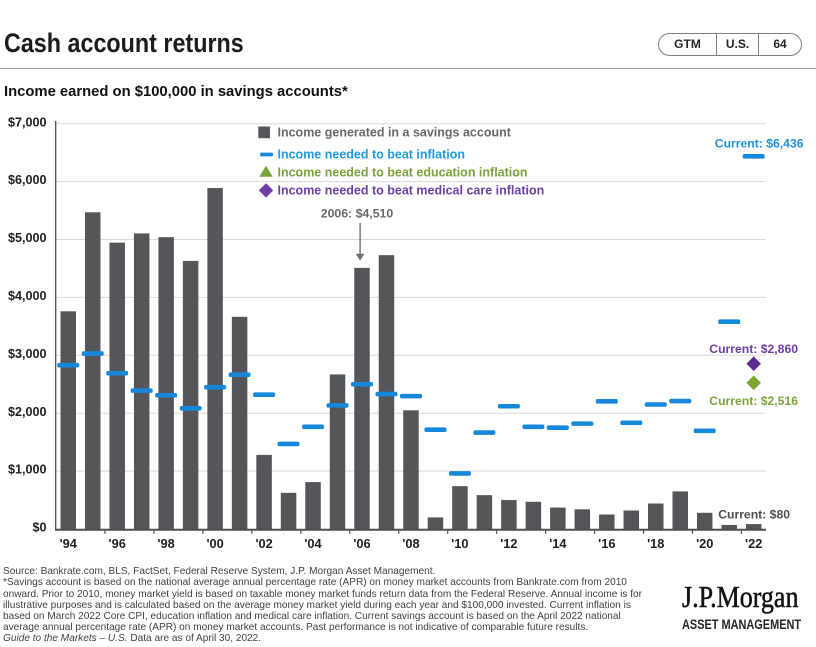 This screenshot has height=647, width=816. Describe the element at coordinates (69, 543) in the screenshot. I see `svg-text: '94` at that location.